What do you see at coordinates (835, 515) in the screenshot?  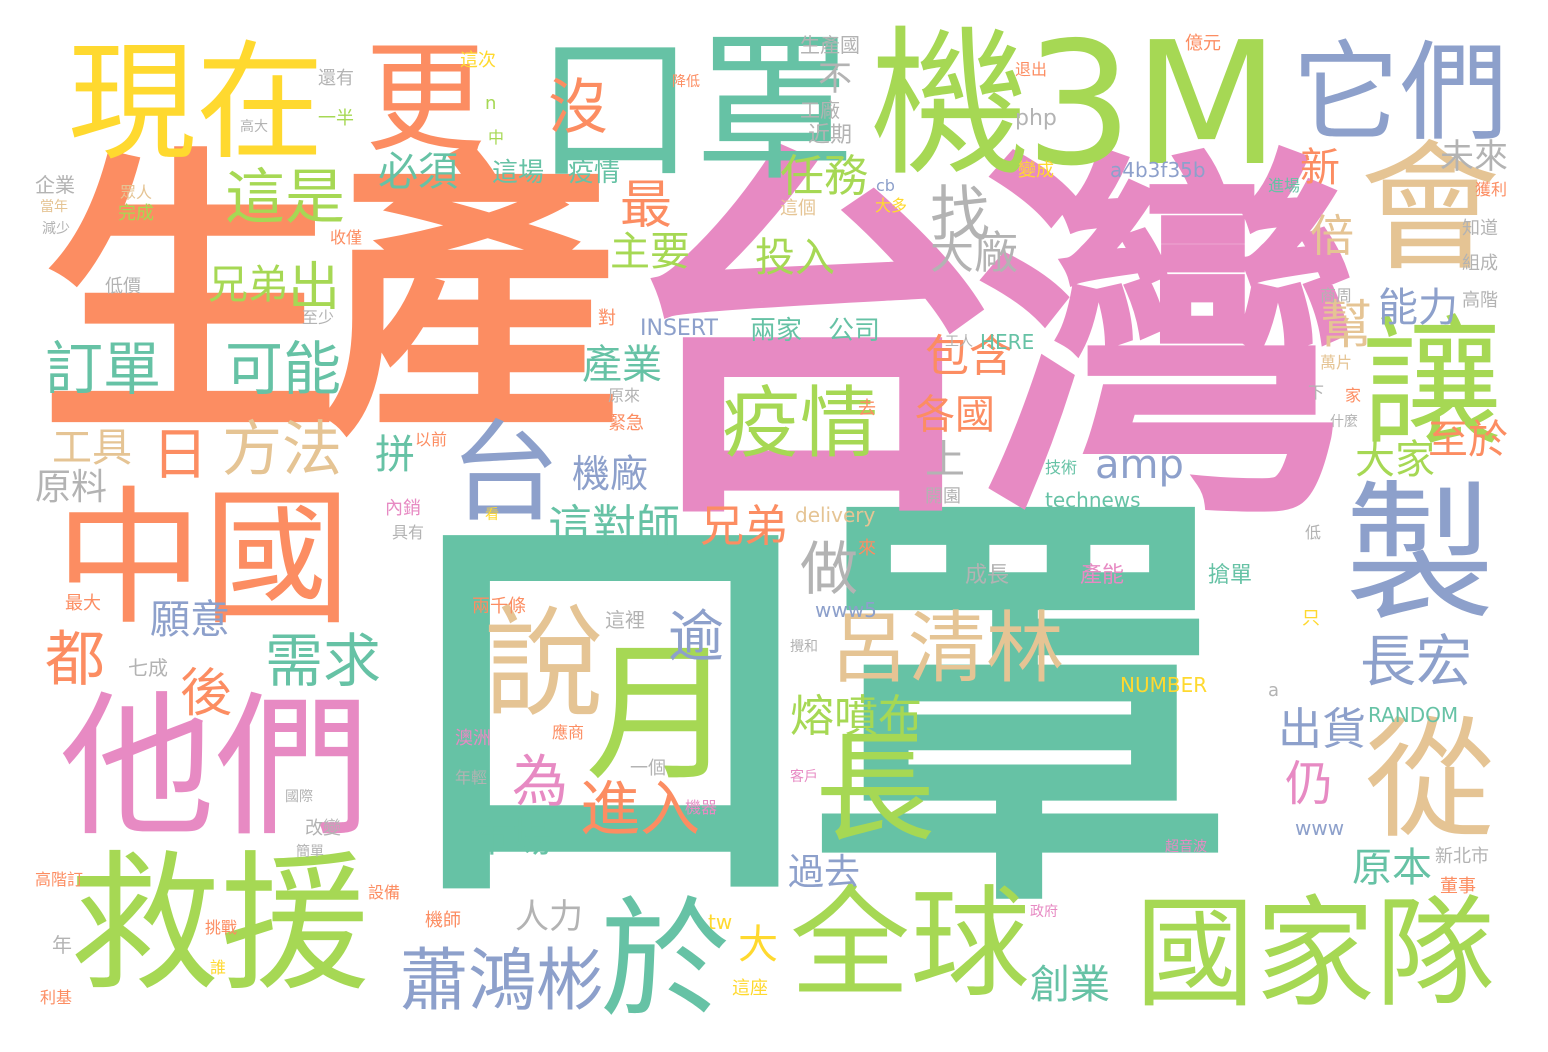 I see `word-delivery: delivery` at bounding box center [835, 515].